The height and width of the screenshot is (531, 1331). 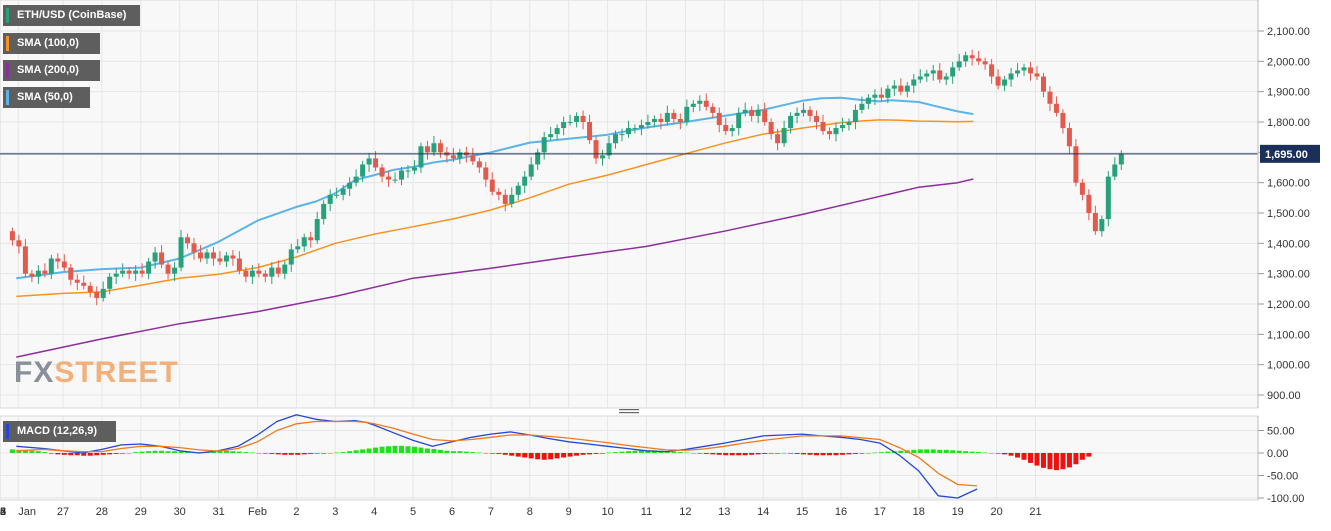 I want to click on main-ytick-label: 2,000.00, so click(x=1288, y=62).